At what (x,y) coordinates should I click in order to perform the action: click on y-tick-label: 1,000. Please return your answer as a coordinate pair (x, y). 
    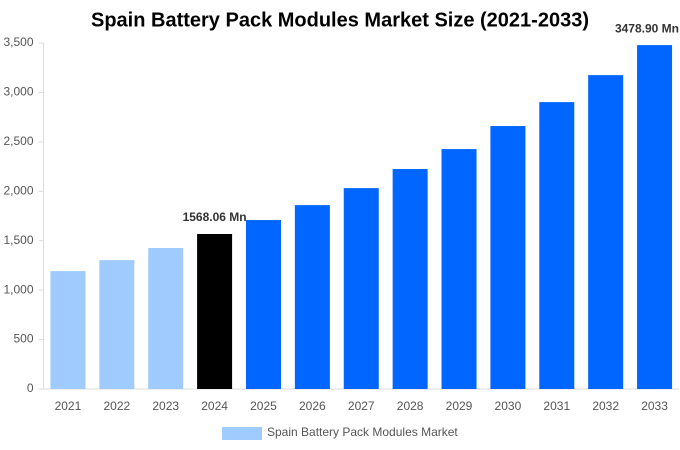
    Looking at the image, I should click on (18, 289).